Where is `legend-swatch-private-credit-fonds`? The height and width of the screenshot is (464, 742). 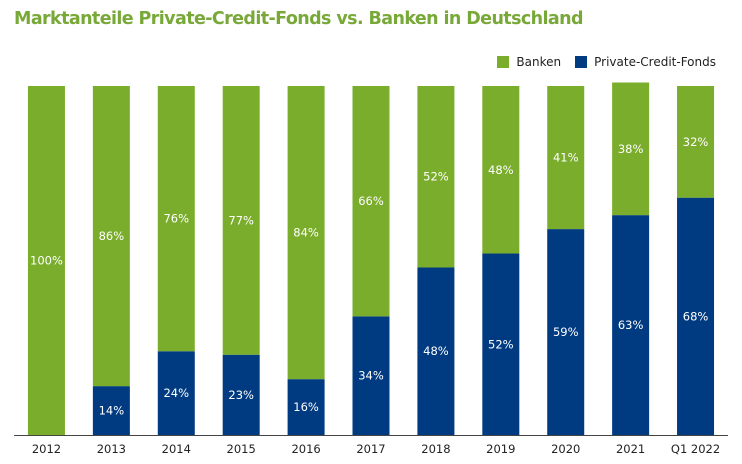
legend-swatch-private-credit-fonds is located at coordinates (581, 62).